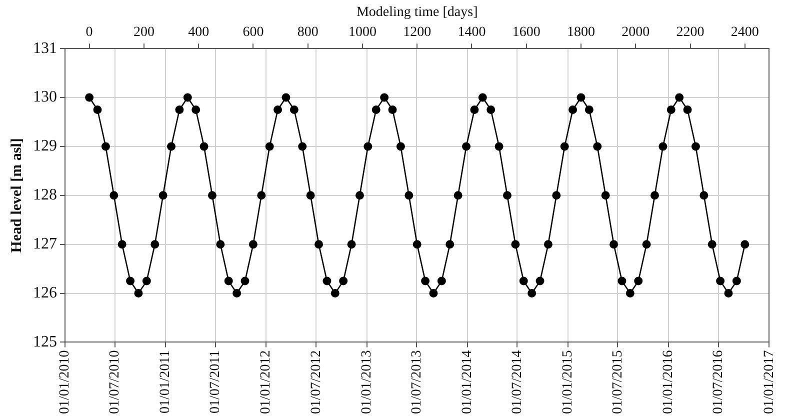  I want to click on y-tick-label: 131, so click(45, 48).